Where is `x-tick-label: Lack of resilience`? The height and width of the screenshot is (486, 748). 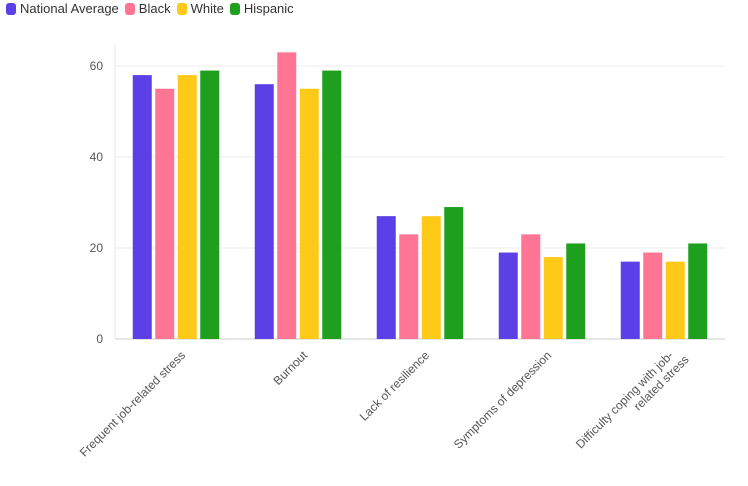
x-tick-label: Lack of resilience is located at coordinates (395, 386).